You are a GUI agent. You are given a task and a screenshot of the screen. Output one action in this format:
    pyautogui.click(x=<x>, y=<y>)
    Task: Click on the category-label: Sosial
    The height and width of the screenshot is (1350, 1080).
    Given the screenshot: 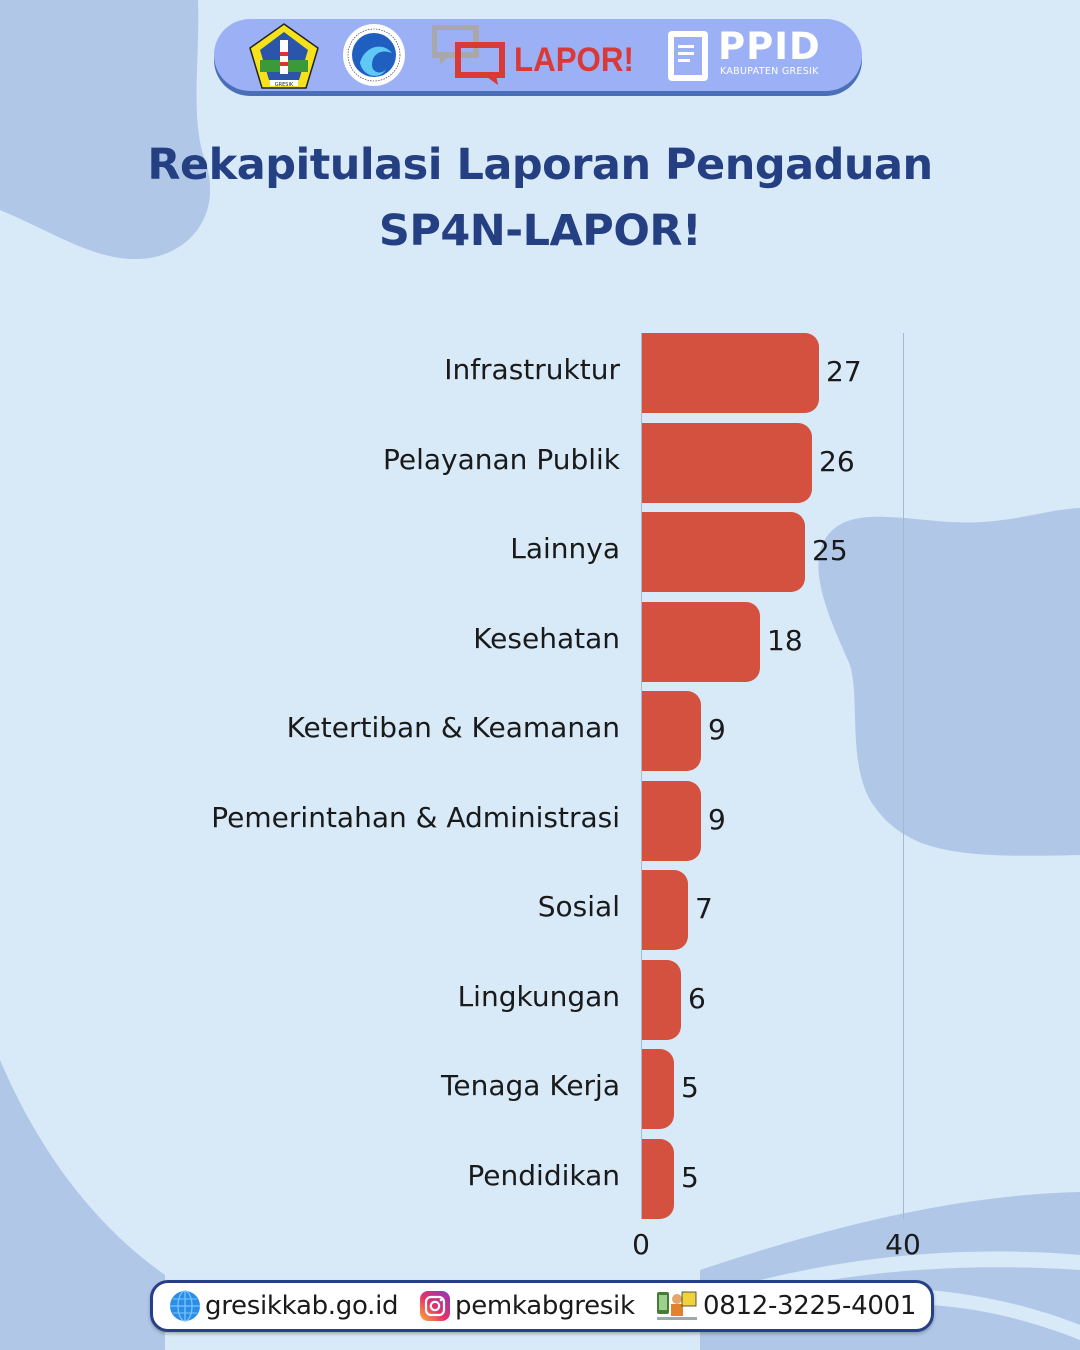 What is the action you would take?
    pyautogui.click(x=578, y=906)
    